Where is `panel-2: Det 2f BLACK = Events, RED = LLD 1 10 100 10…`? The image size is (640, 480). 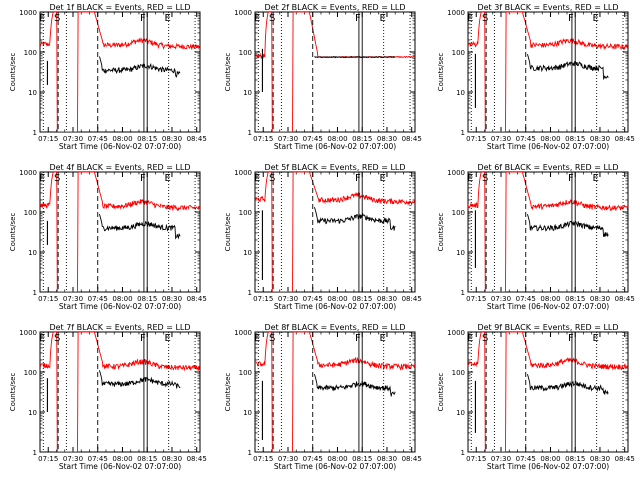
panel-2: Det 2f BLACK = Events, RED = LLD 1 10 100 10… is located at coordinates (323, 77).